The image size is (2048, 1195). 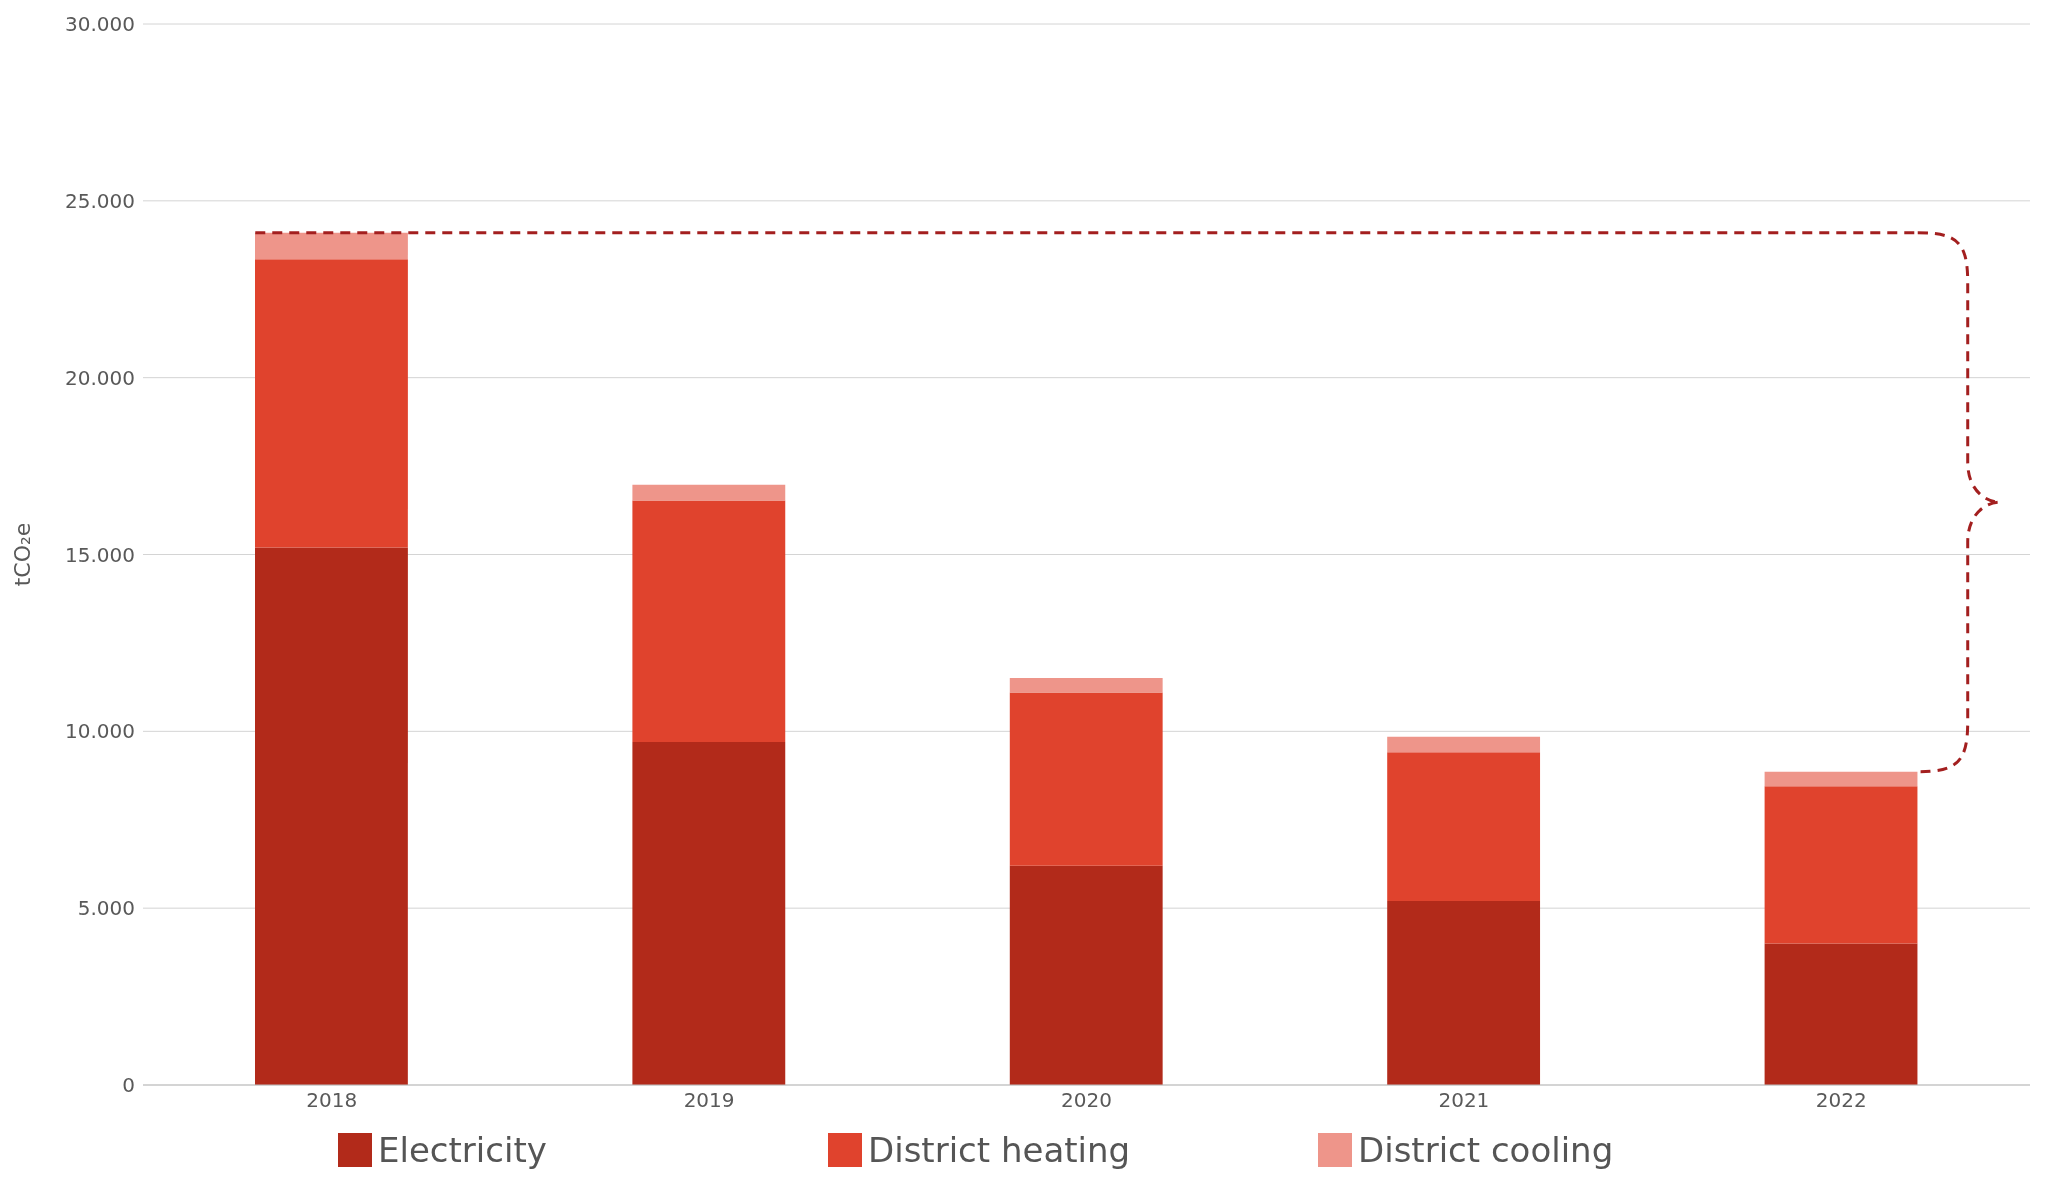 I want to click on y-tick-label: 10.000, so click(x=100, y=731).